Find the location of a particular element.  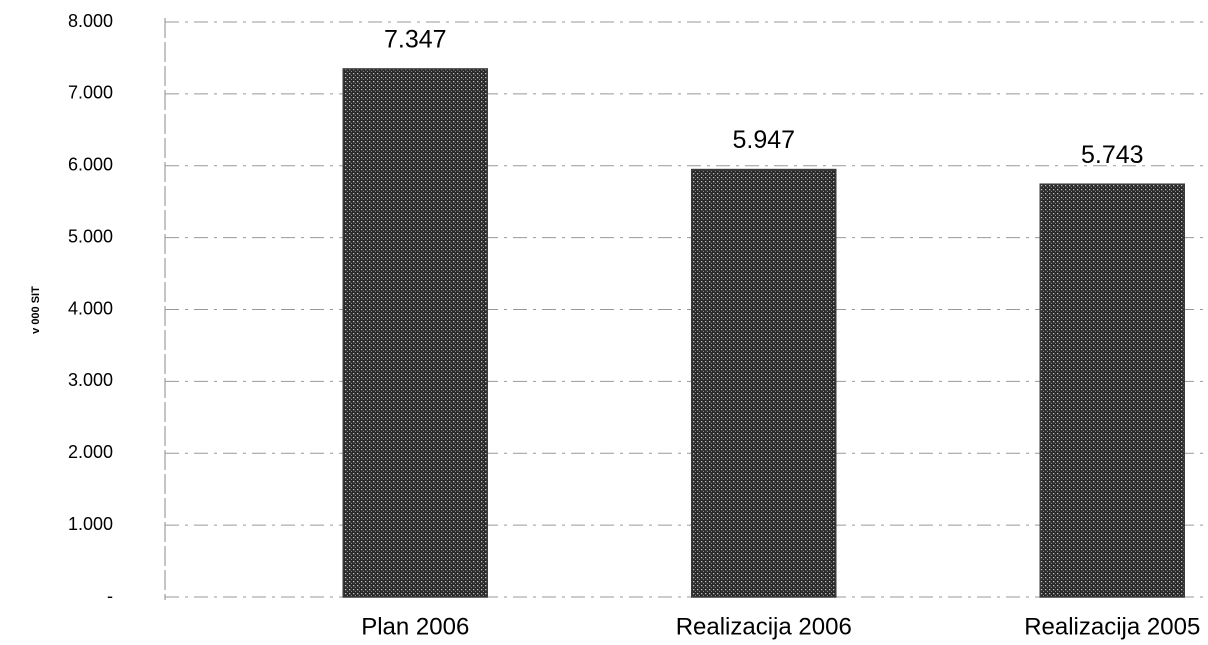

y-tick-label: 2.000 is located at coordinates (90, 452).